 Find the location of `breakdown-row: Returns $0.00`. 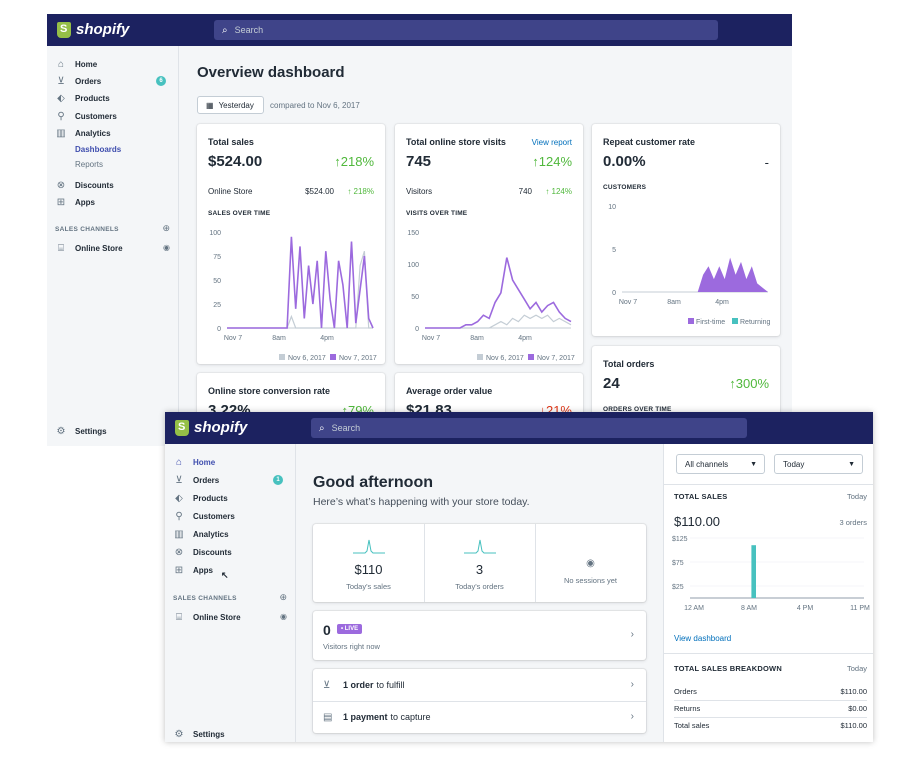

breakdown-row: Returns $0.00 is located at coordinates (770, 708).